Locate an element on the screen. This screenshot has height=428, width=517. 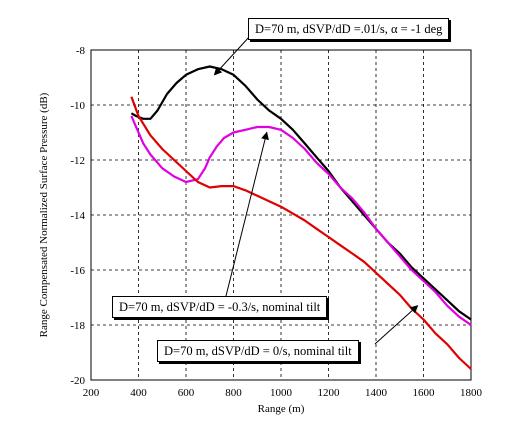
x-tick-label: 800 is located at coordinates (233, 393).